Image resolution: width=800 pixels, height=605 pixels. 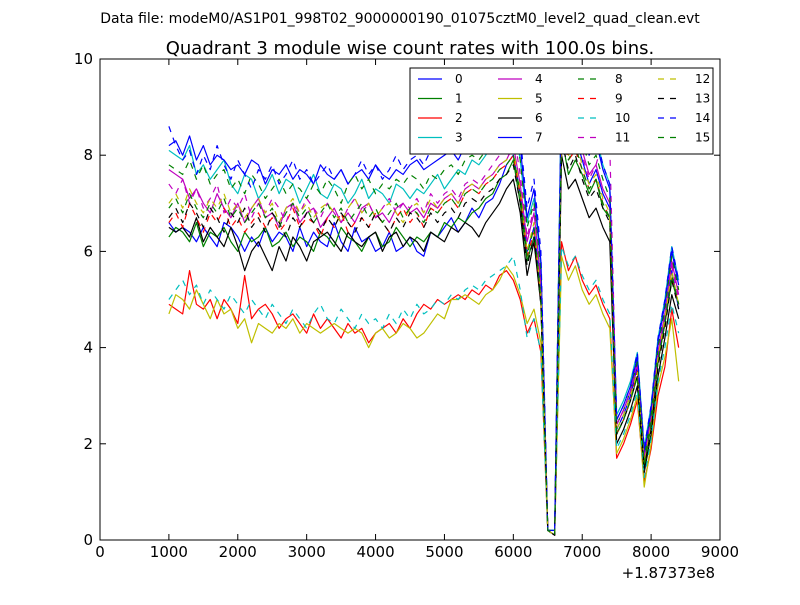 What do you see at coordinates (83, 59) in the screenshot?
I see `y-tick-label: 10` at bounding box center [83, 59].